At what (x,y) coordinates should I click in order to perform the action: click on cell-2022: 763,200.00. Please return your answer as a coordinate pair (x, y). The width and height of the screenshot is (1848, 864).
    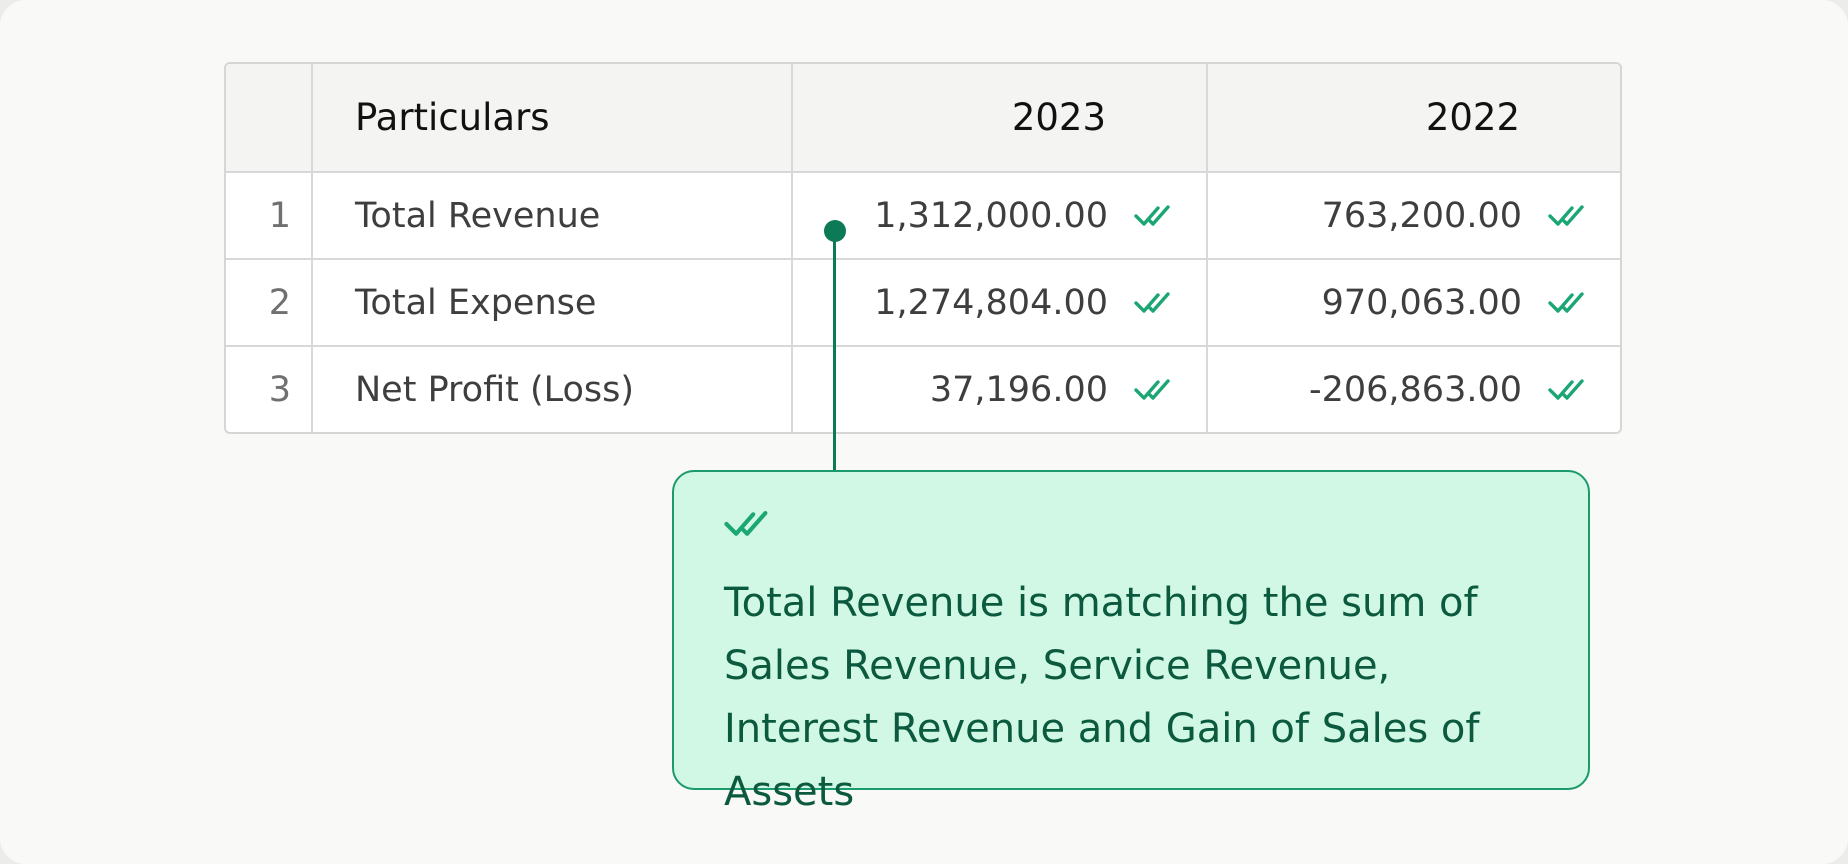
    Looking at the image, I should click on (1413, 215).